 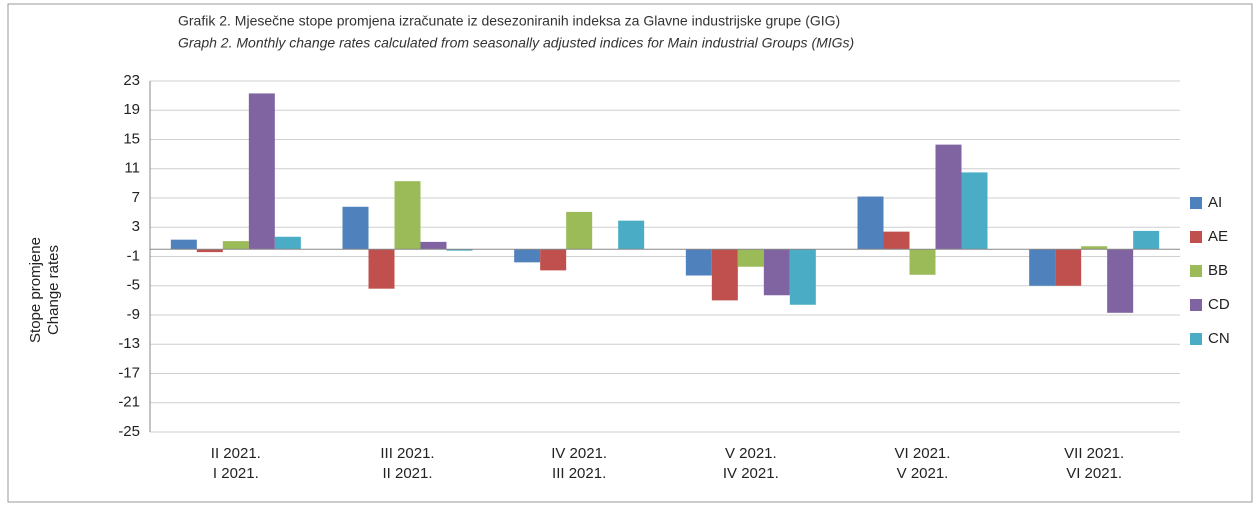 I want to click on legend-label: CD, so click(x=1219, y=304).